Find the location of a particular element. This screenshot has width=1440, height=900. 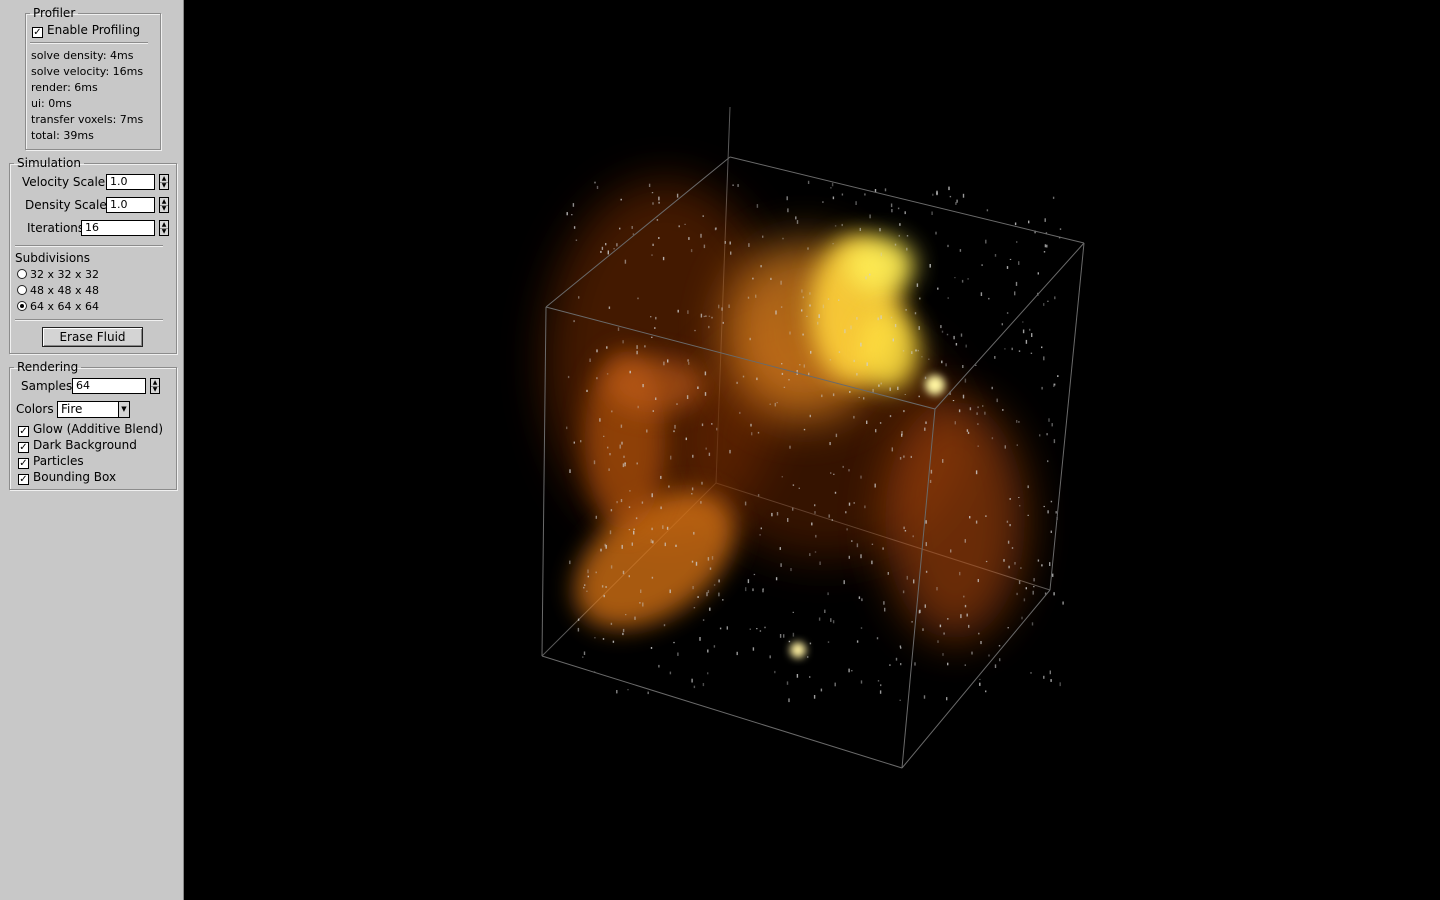

glow-checkbox: ✓ Glow (Additive Blend) is located at coordinates (90, 429).